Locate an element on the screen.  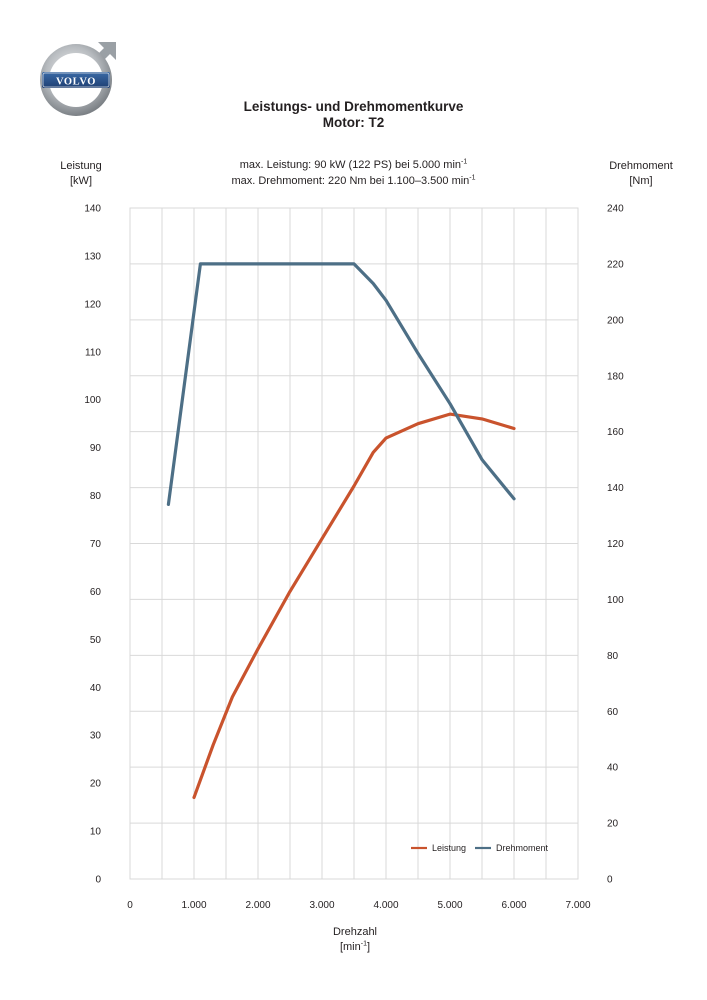
left-tick-label: 50 is located at coordinates (96, 640).